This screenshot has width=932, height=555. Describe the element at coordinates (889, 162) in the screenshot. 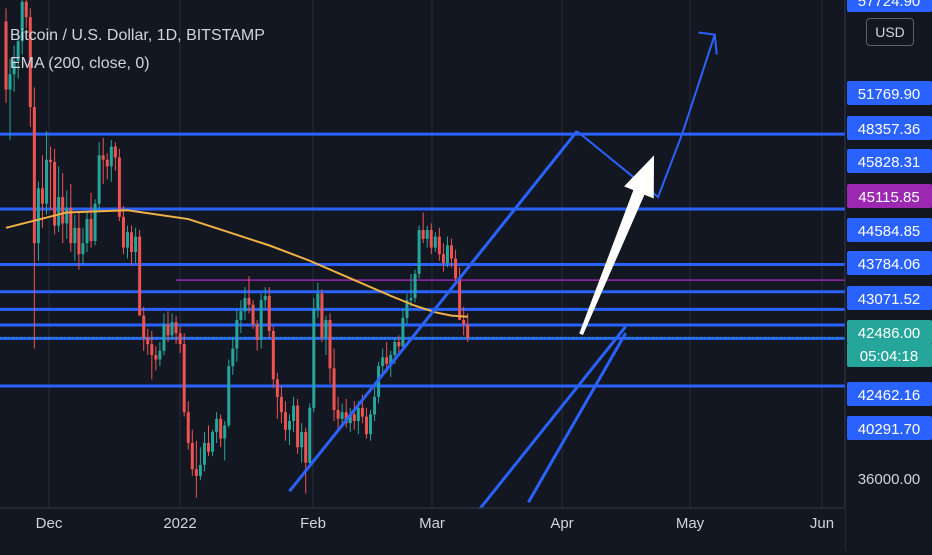

I see `price-tag-label: 45828.31` at that location.